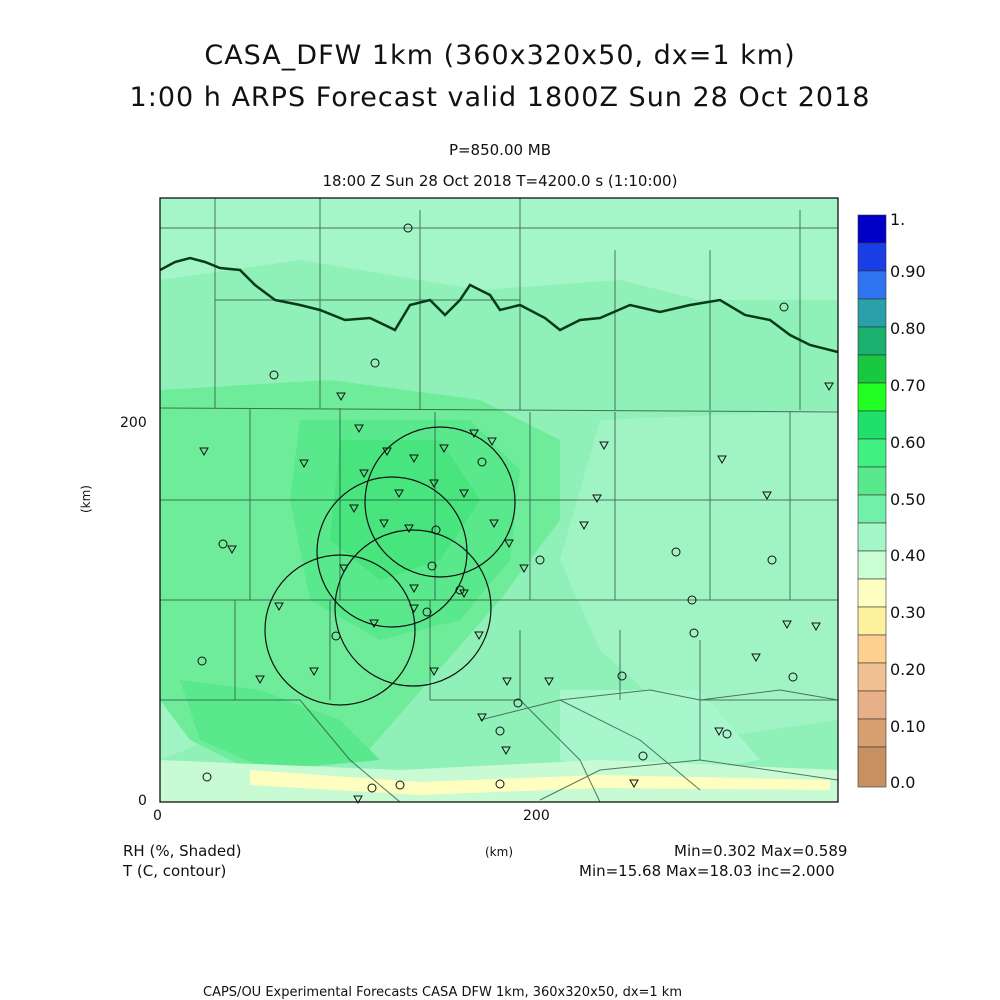 This screenshot has width=1000, height=1000. I want to click on rh-stats: Min=0.302 Max=0.589, so click(761, 851).